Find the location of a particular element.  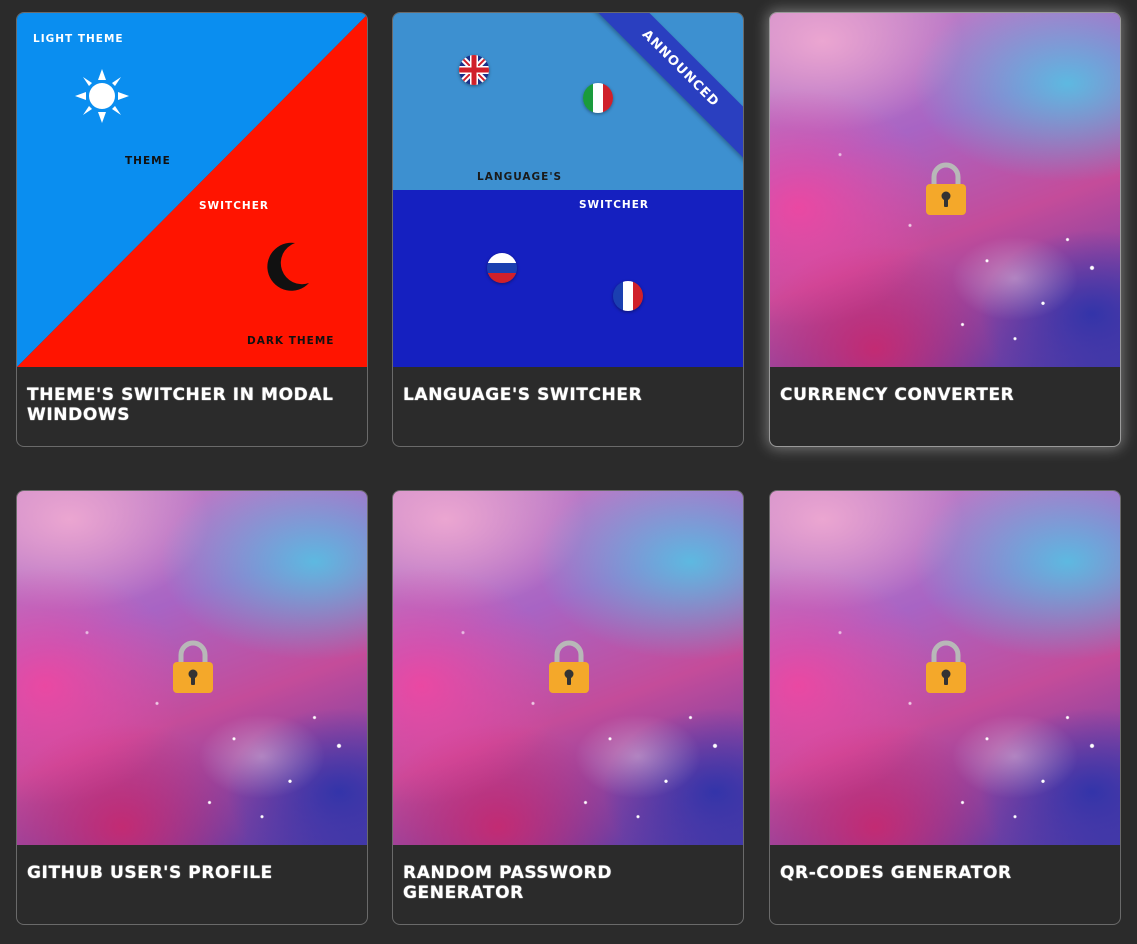

card-title: GITHUB USER'S PROFILE is located at coordinates (150, 873).